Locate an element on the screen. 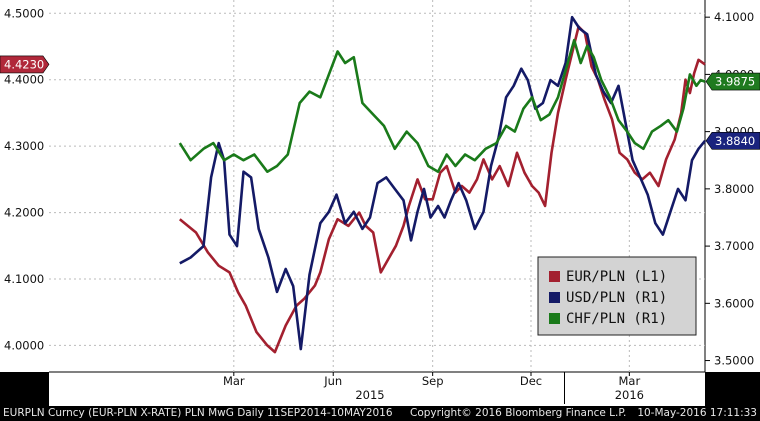 The height and width of the screenshot is (421, 760). legend-swatch-chf is located at coordinates (554, 318).